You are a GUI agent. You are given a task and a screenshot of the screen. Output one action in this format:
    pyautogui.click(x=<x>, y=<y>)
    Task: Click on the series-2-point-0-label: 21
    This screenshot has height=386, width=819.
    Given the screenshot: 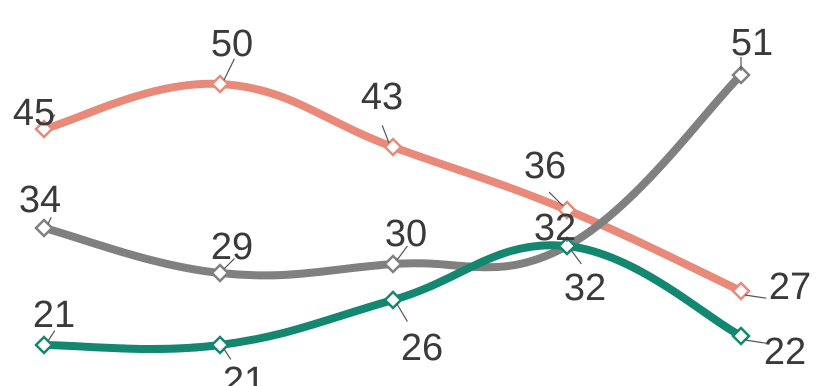 What is the action you would take?
    pyautogui.click(x=54, y=315)
    